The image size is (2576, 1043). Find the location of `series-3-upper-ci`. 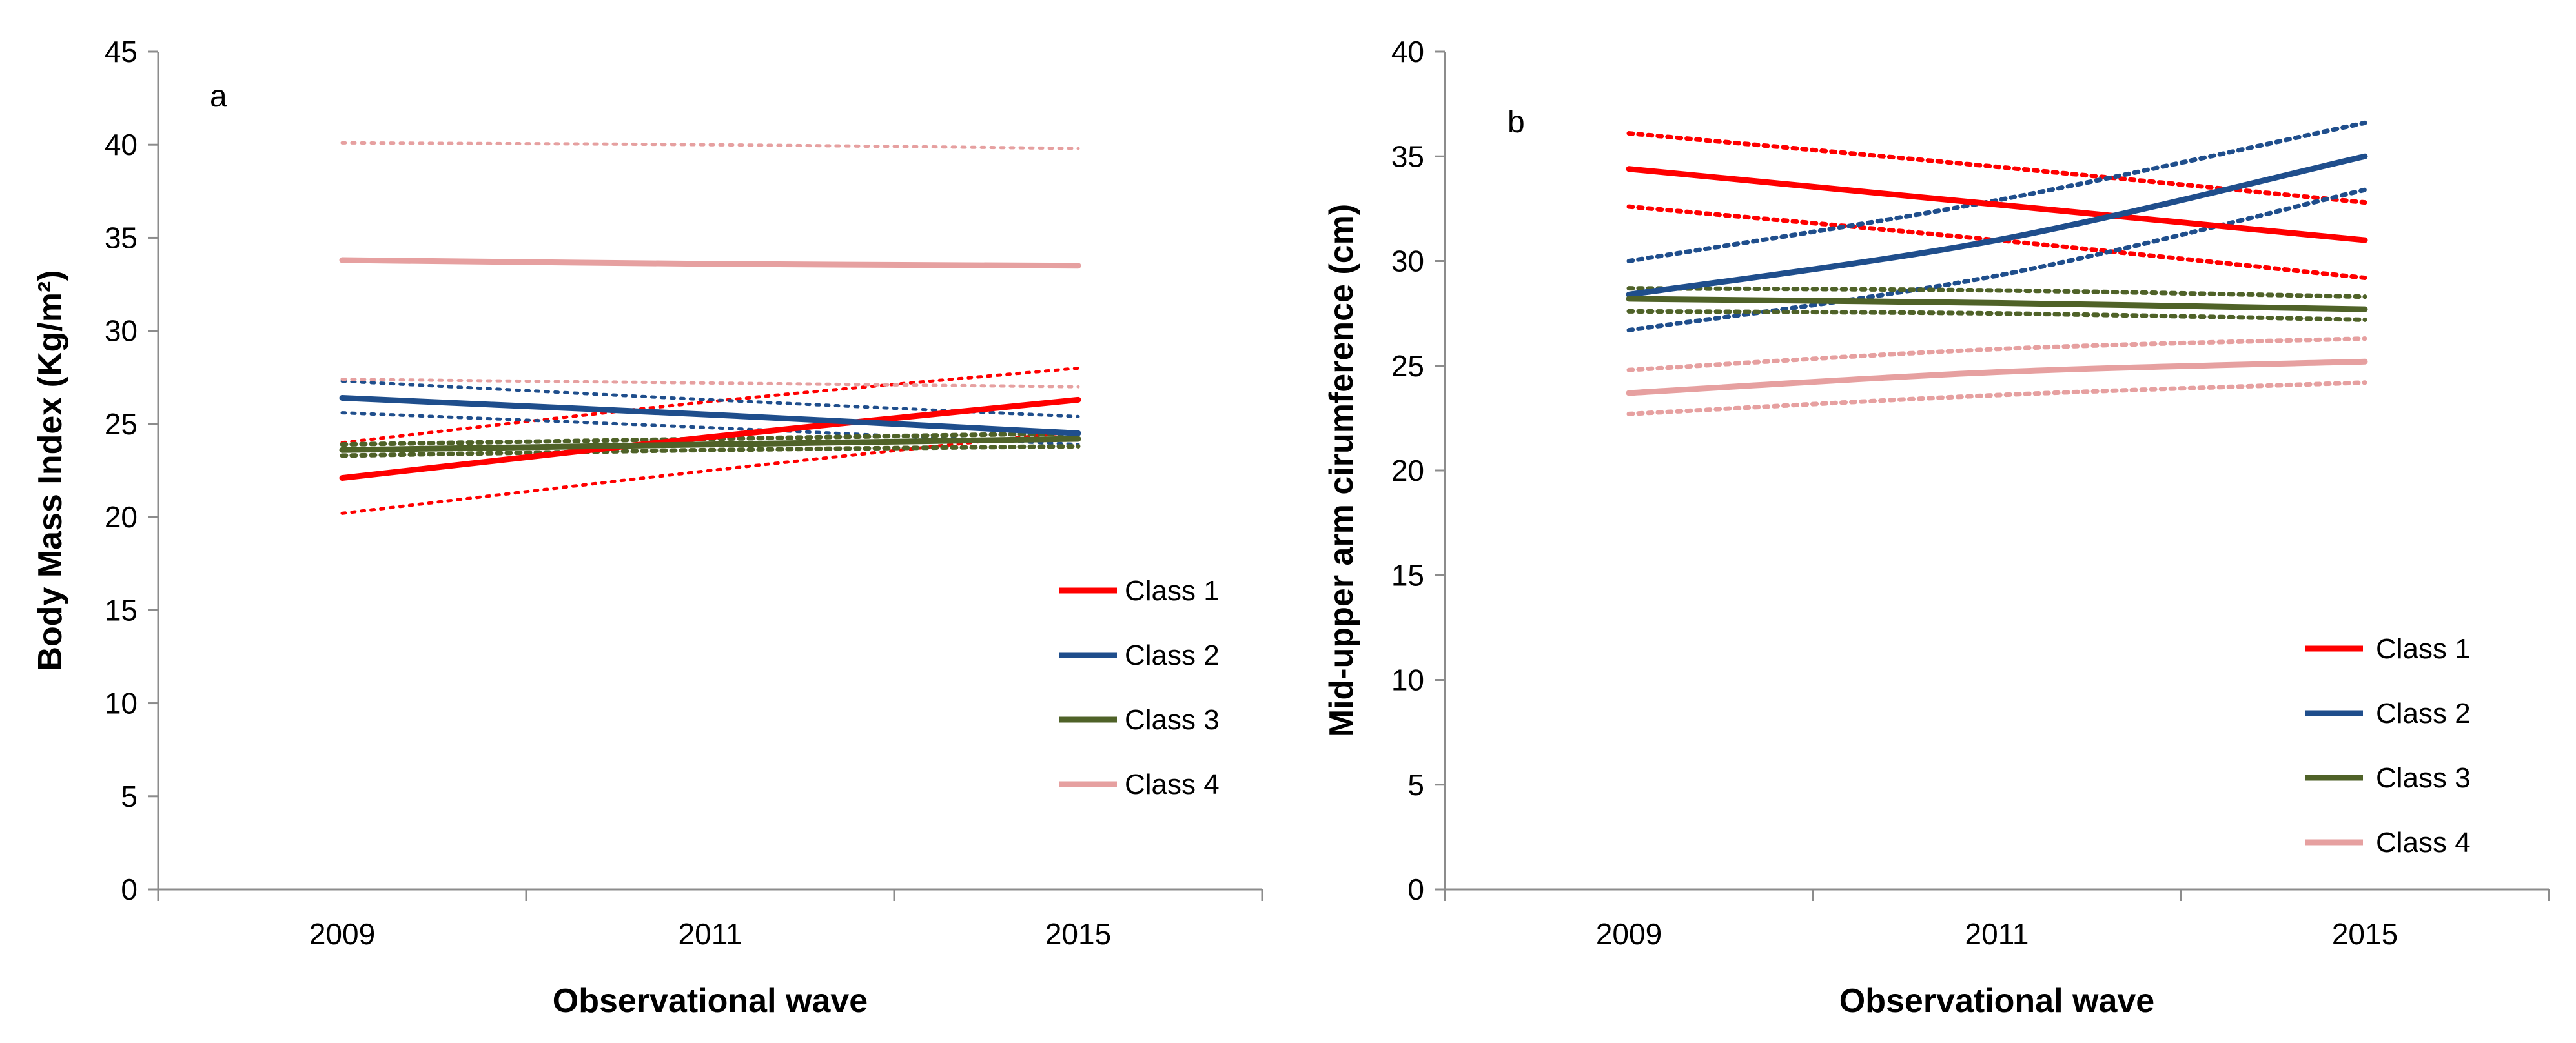

series-3-upper-ci is located at coordinates (1997, 292).